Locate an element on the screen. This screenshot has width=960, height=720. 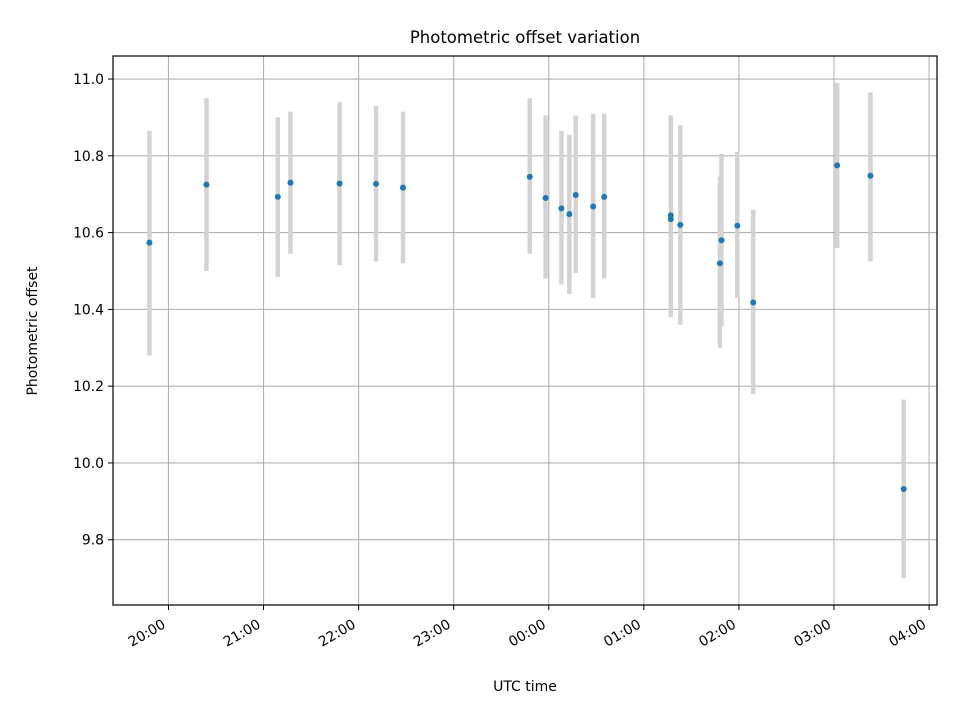
y-axis-ticks: 9.8 10.0 10.2 10.4 10.6 10.8 11.0 is located at coordinates (93, 310).